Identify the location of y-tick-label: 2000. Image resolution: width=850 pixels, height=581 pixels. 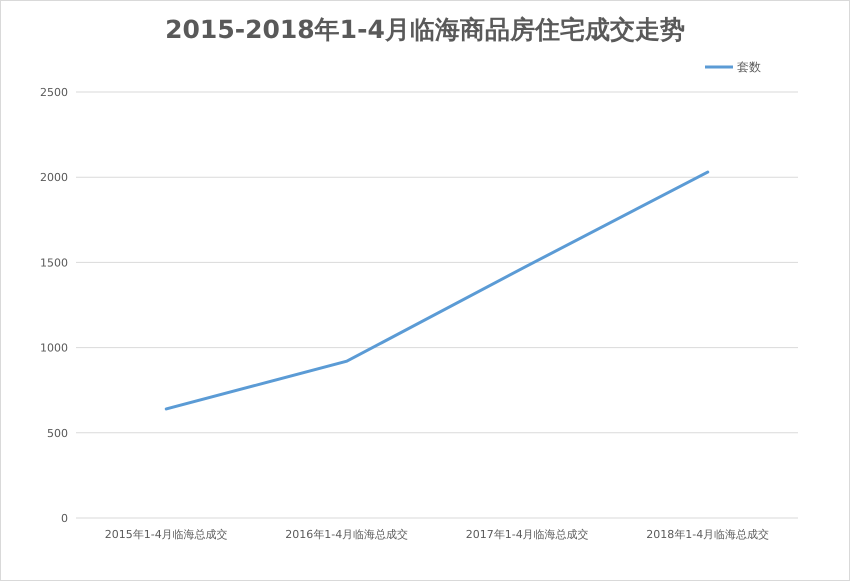
(54, 177).